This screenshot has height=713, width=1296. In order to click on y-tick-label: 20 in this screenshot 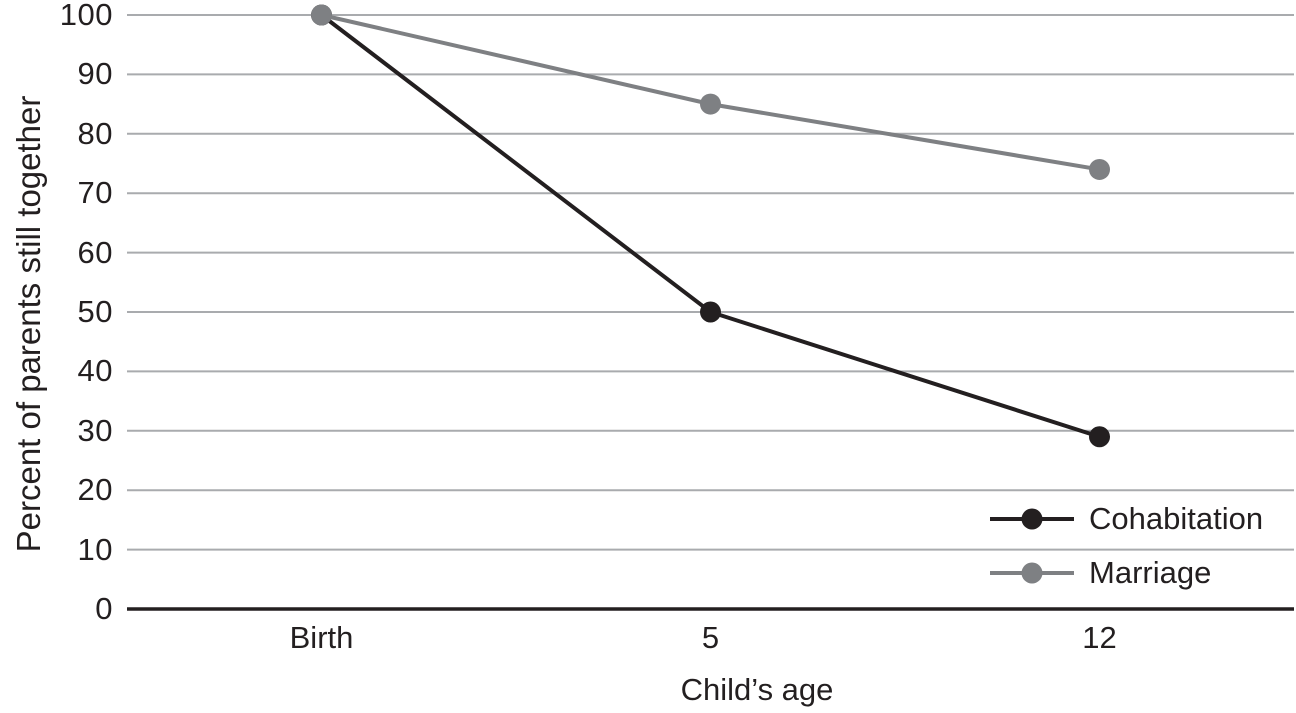, I will do `click(95, 490)`.